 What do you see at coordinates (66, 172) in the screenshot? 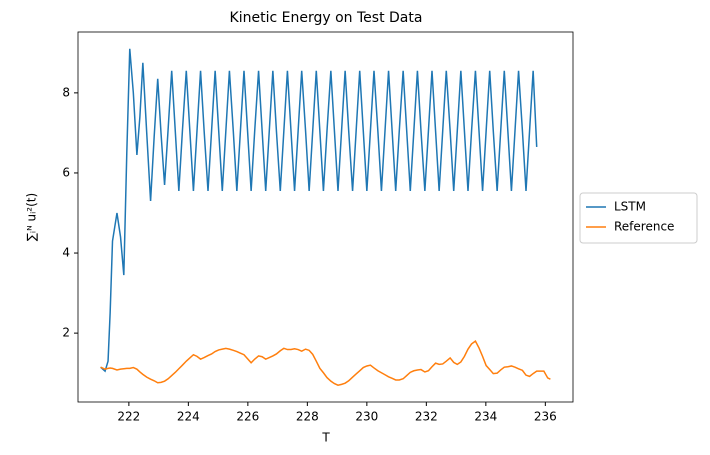
I see `y-tick-label: 6` at bounding box center [66, 172].